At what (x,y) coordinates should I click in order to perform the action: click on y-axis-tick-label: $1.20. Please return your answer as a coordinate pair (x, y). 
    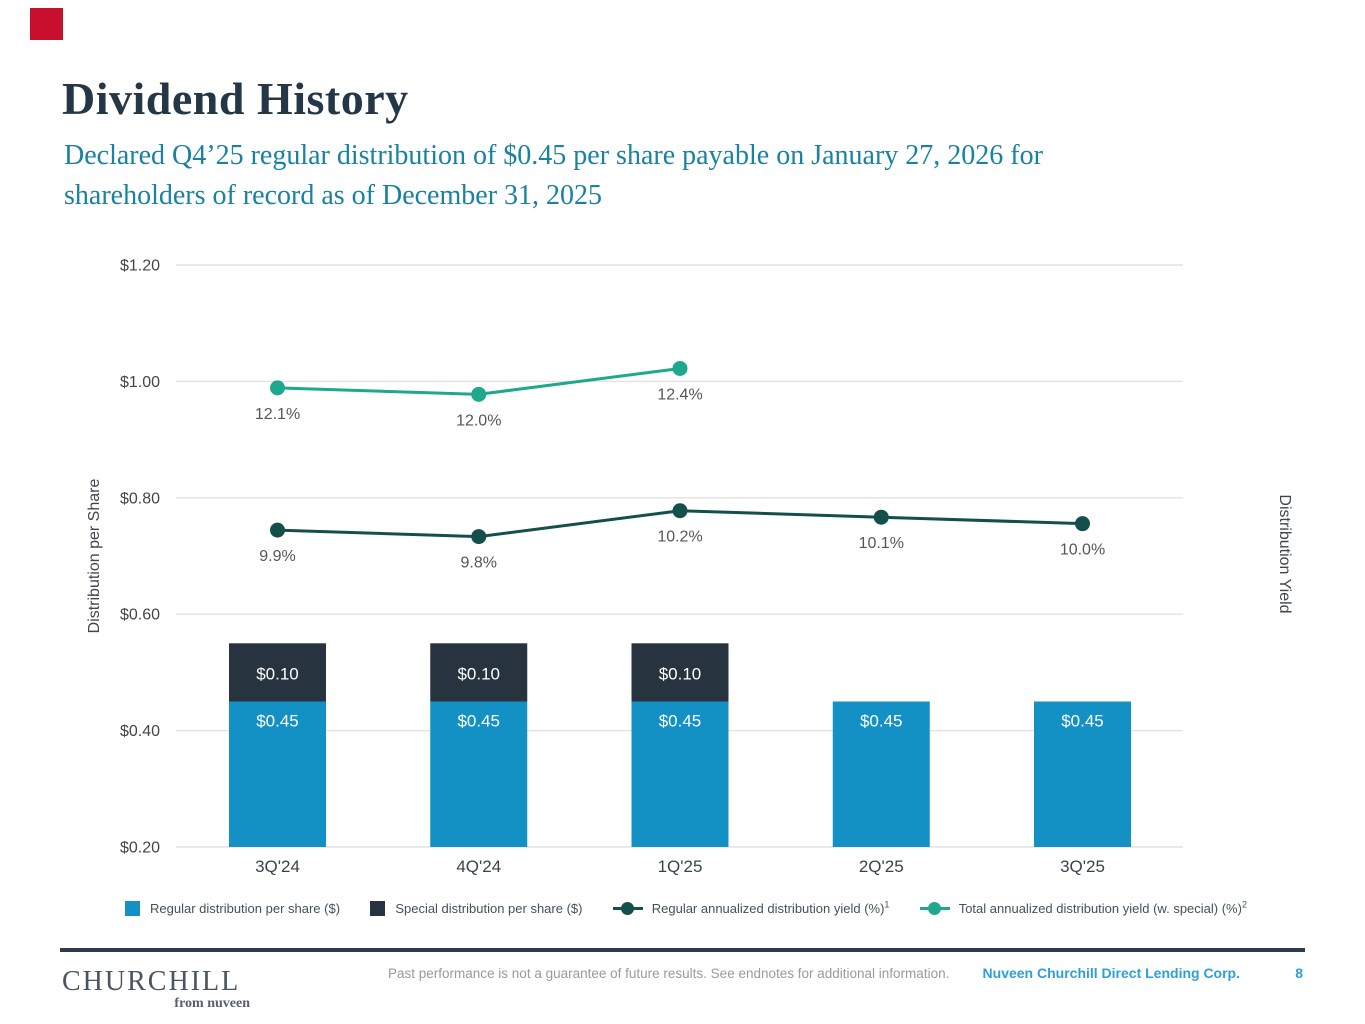
    Looking at the image, I should click on (140, 266).